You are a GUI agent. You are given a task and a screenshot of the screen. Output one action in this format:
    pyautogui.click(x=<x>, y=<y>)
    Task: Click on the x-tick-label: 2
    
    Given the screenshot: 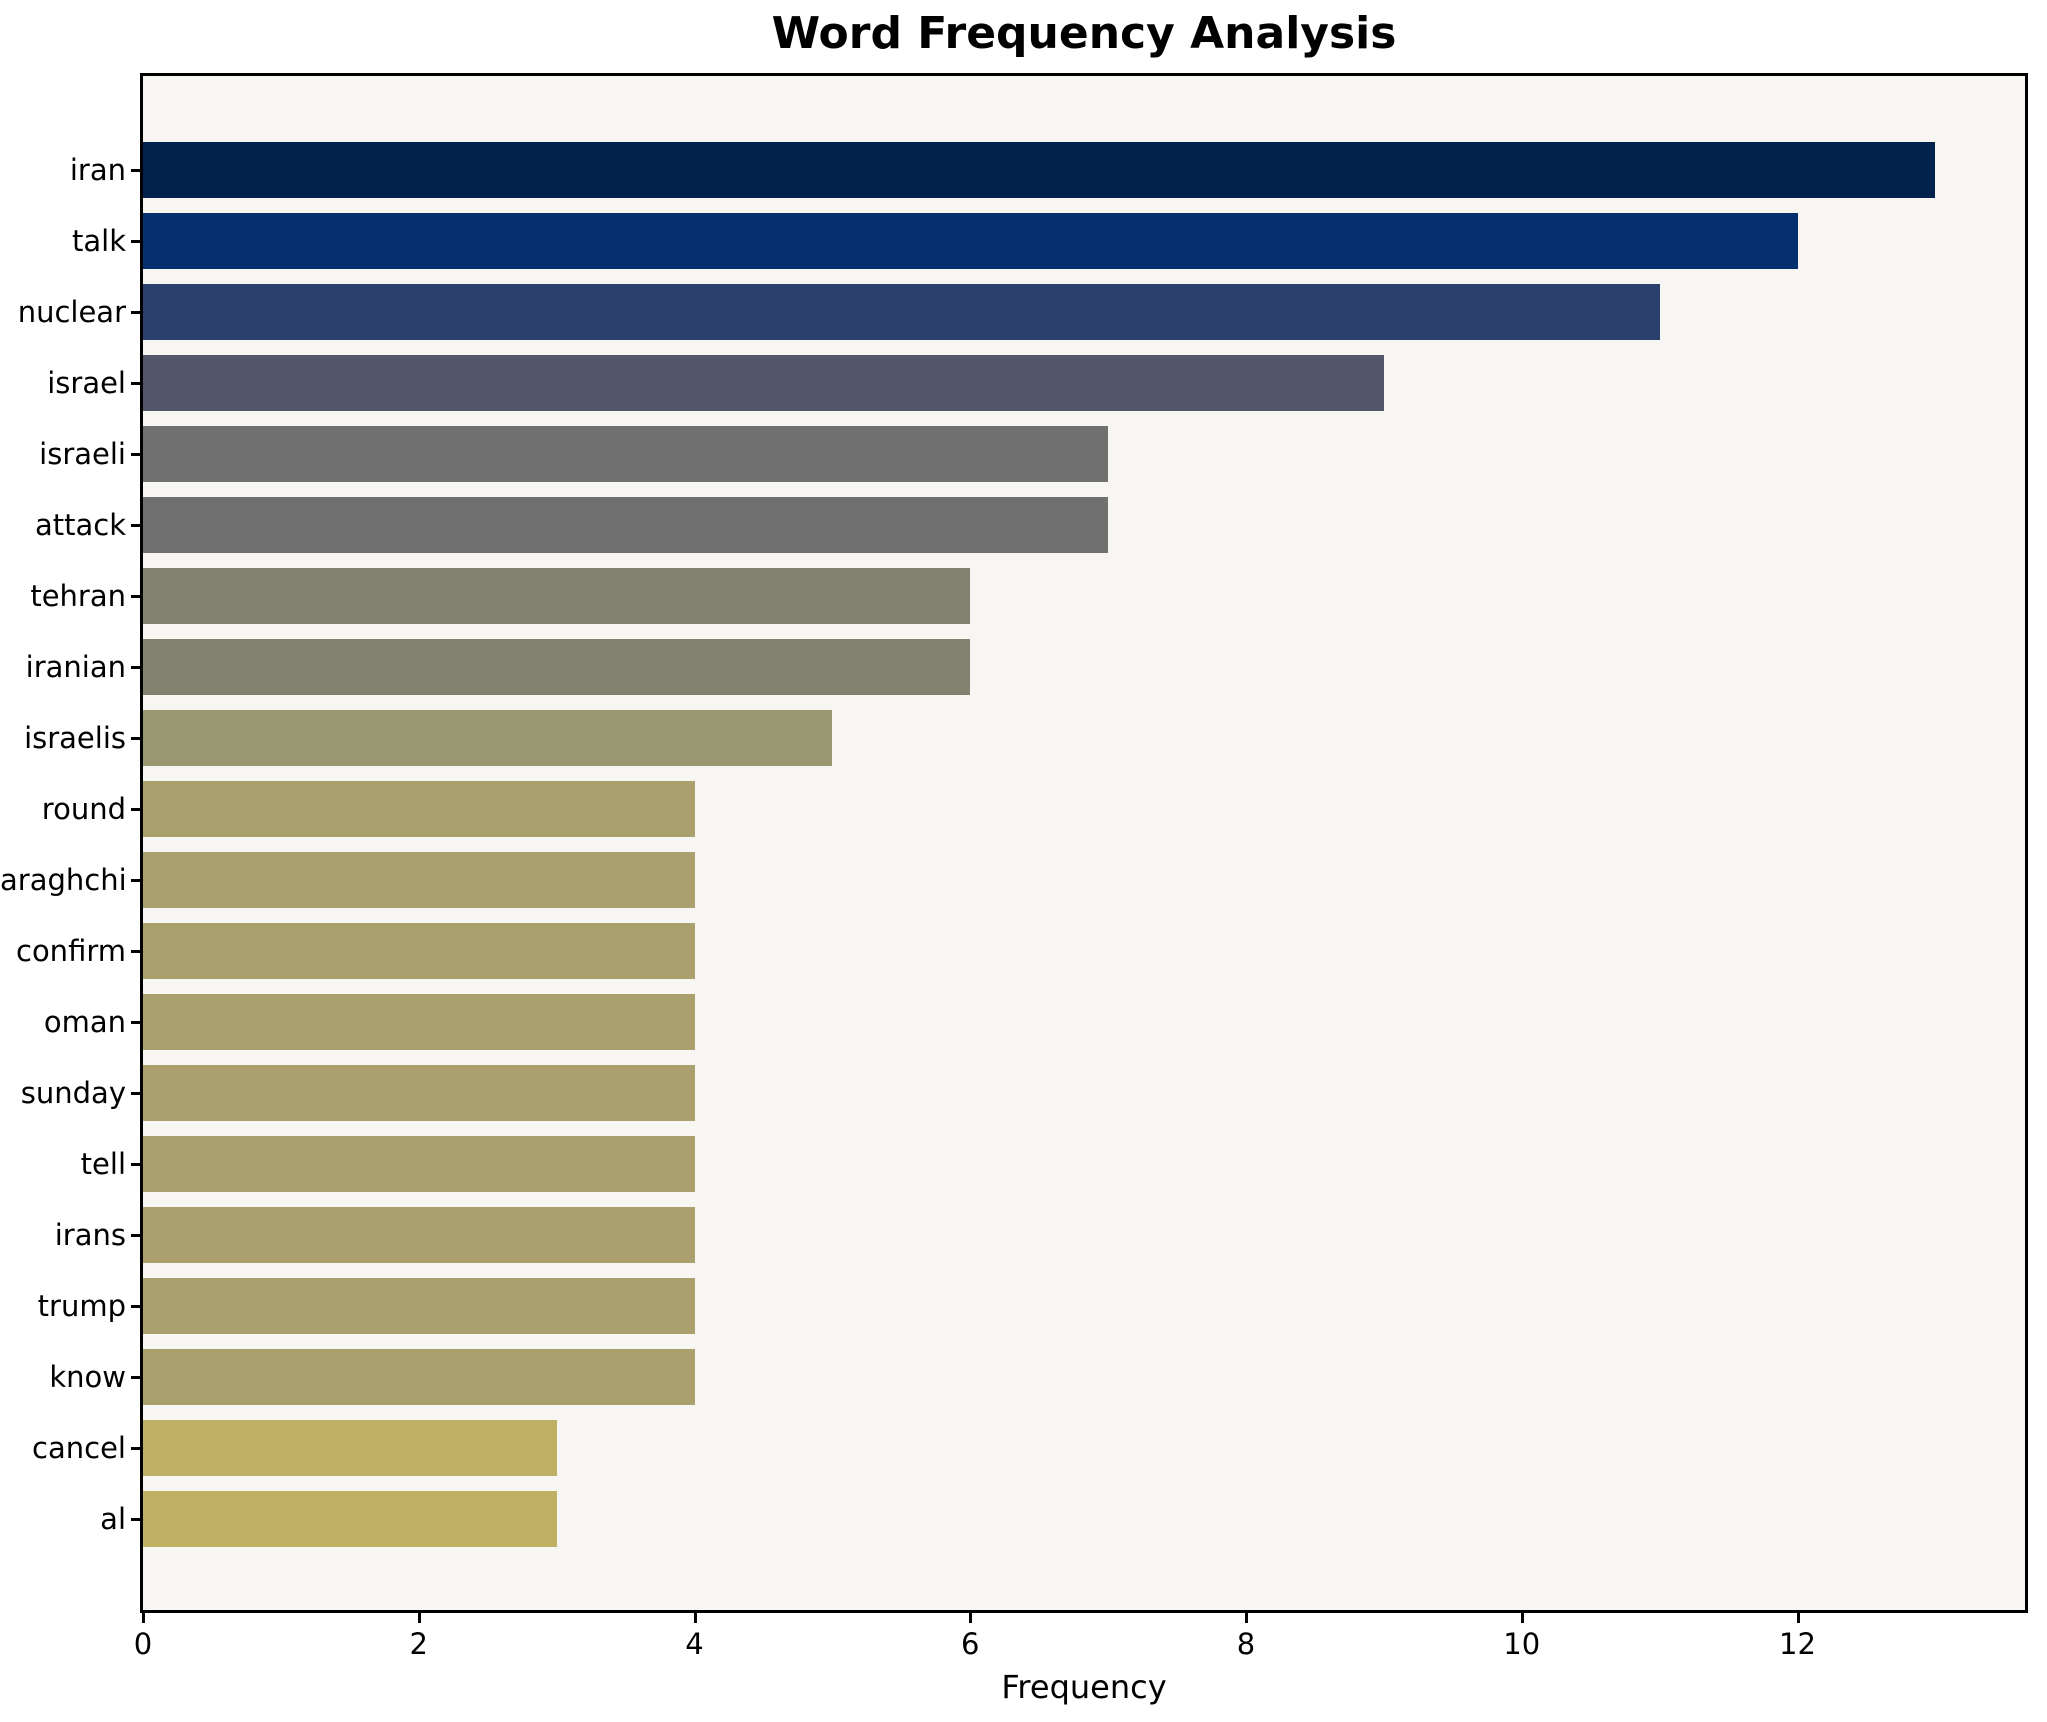 What is the action you would take?
    pyautogui.click(x=418, y=1644)
    